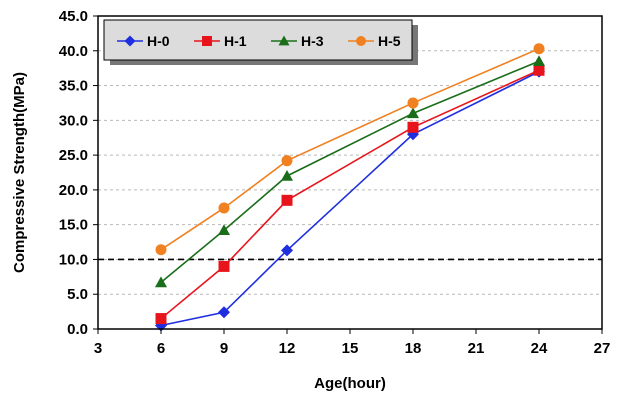  I want to click on y-axis-ticks: 0.0 5.0 10.0 15.0 20.0 25.0 30.0 35.0 40.0 45.0, so click(78, 173).